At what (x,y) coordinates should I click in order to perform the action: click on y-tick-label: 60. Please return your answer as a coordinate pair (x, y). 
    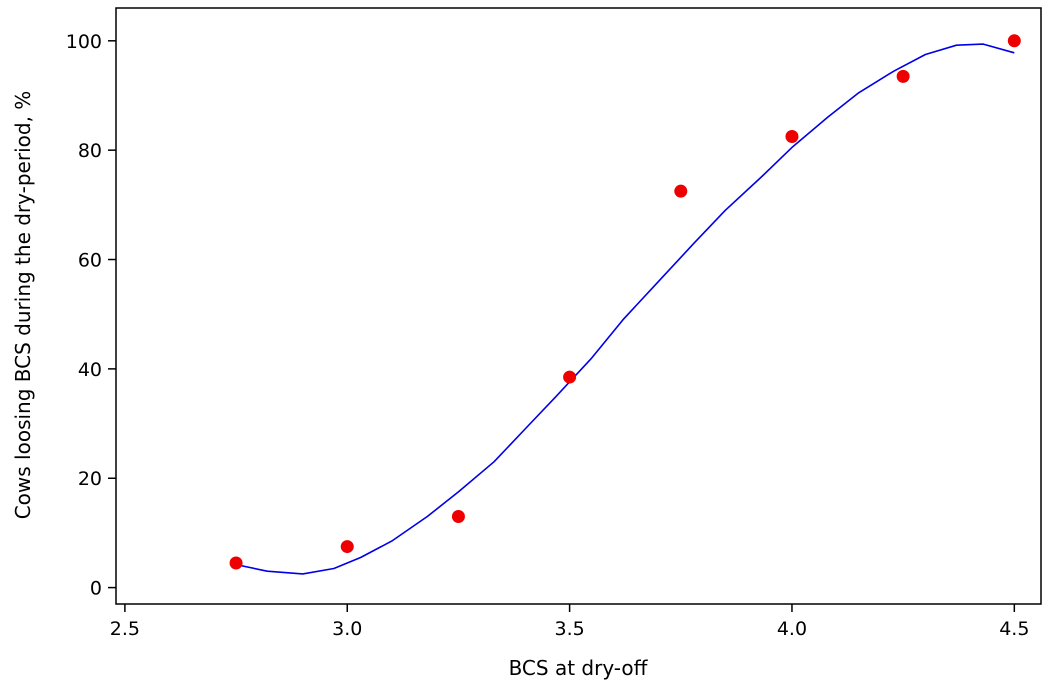
    Looking at the image, I should click on (90, 261).